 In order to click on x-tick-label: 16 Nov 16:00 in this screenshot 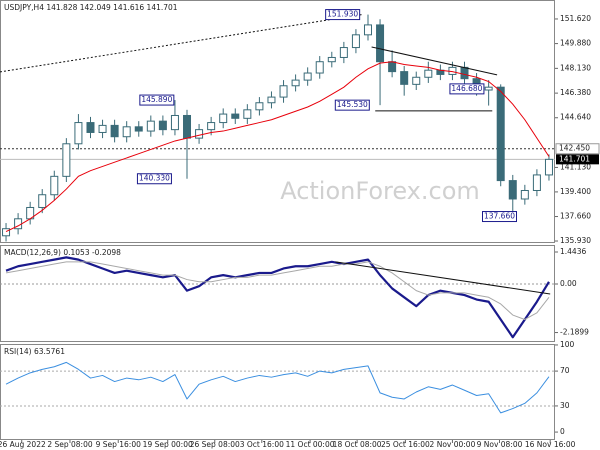, I will do `click(550, 444)`.